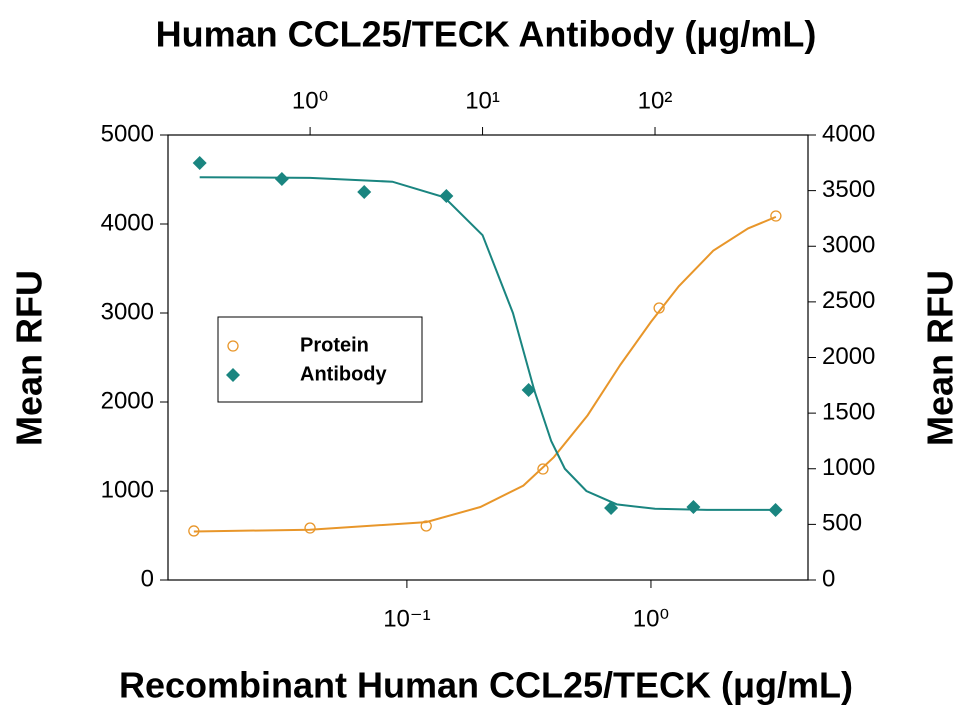 Image resolution: width=971 pixels, height=717 pixels. What do you see at coordinates (127, 489) in the screenshot?
I see `y-tick-label: 1000` at bounding box center [127, 489].